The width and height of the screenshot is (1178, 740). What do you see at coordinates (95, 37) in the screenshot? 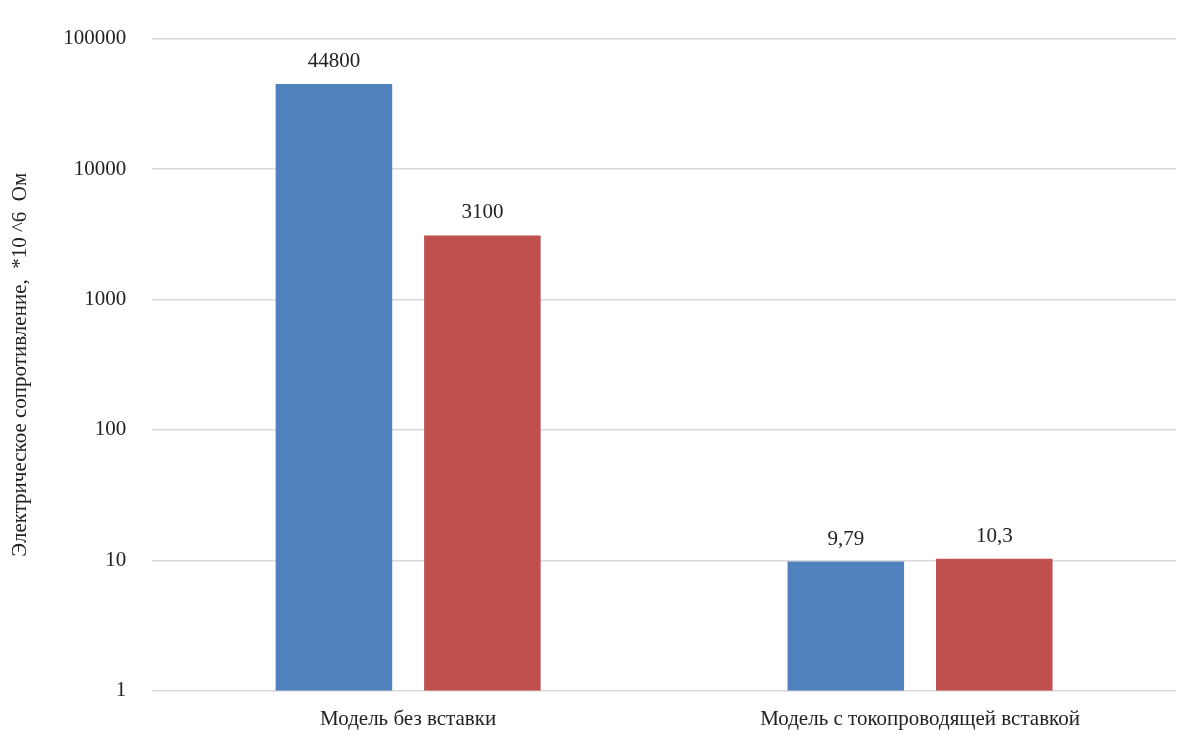
I see `y-tick-label: 100000` at bounding box center [95, 37].